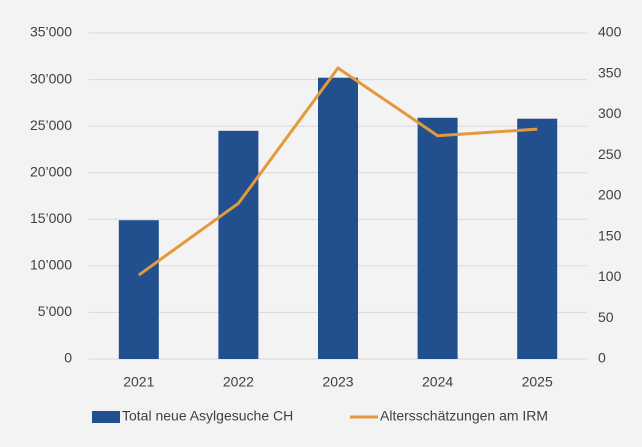 The image size is (642, 447). I want to click on legend-swatch, so click(106, 417).